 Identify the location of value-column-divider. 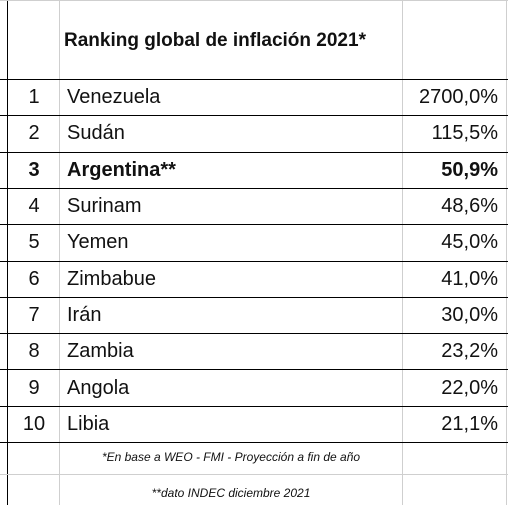
(402, 252).